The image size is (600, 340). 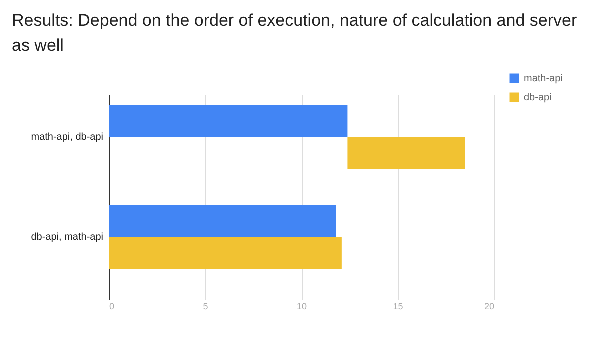 I want to click on chart-title: Results: Depend on the order of execution, nature of calculation and server as well, so click(x=295, y=33).